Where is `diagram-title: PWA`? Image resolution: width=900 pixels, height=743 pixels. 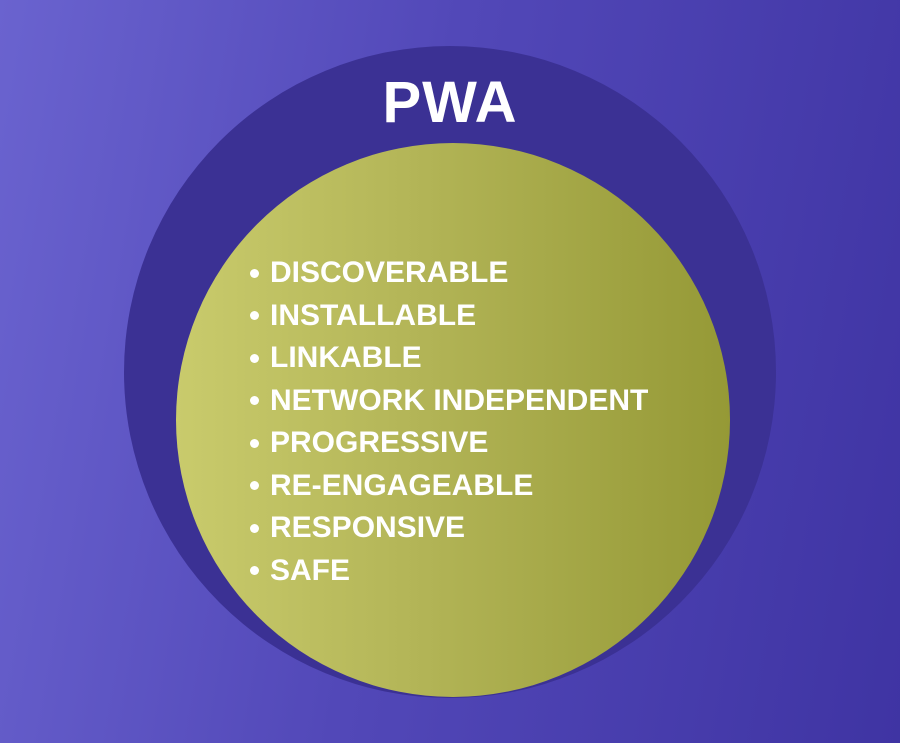
diagram-title: PWA is located at coordinates (450, 102).